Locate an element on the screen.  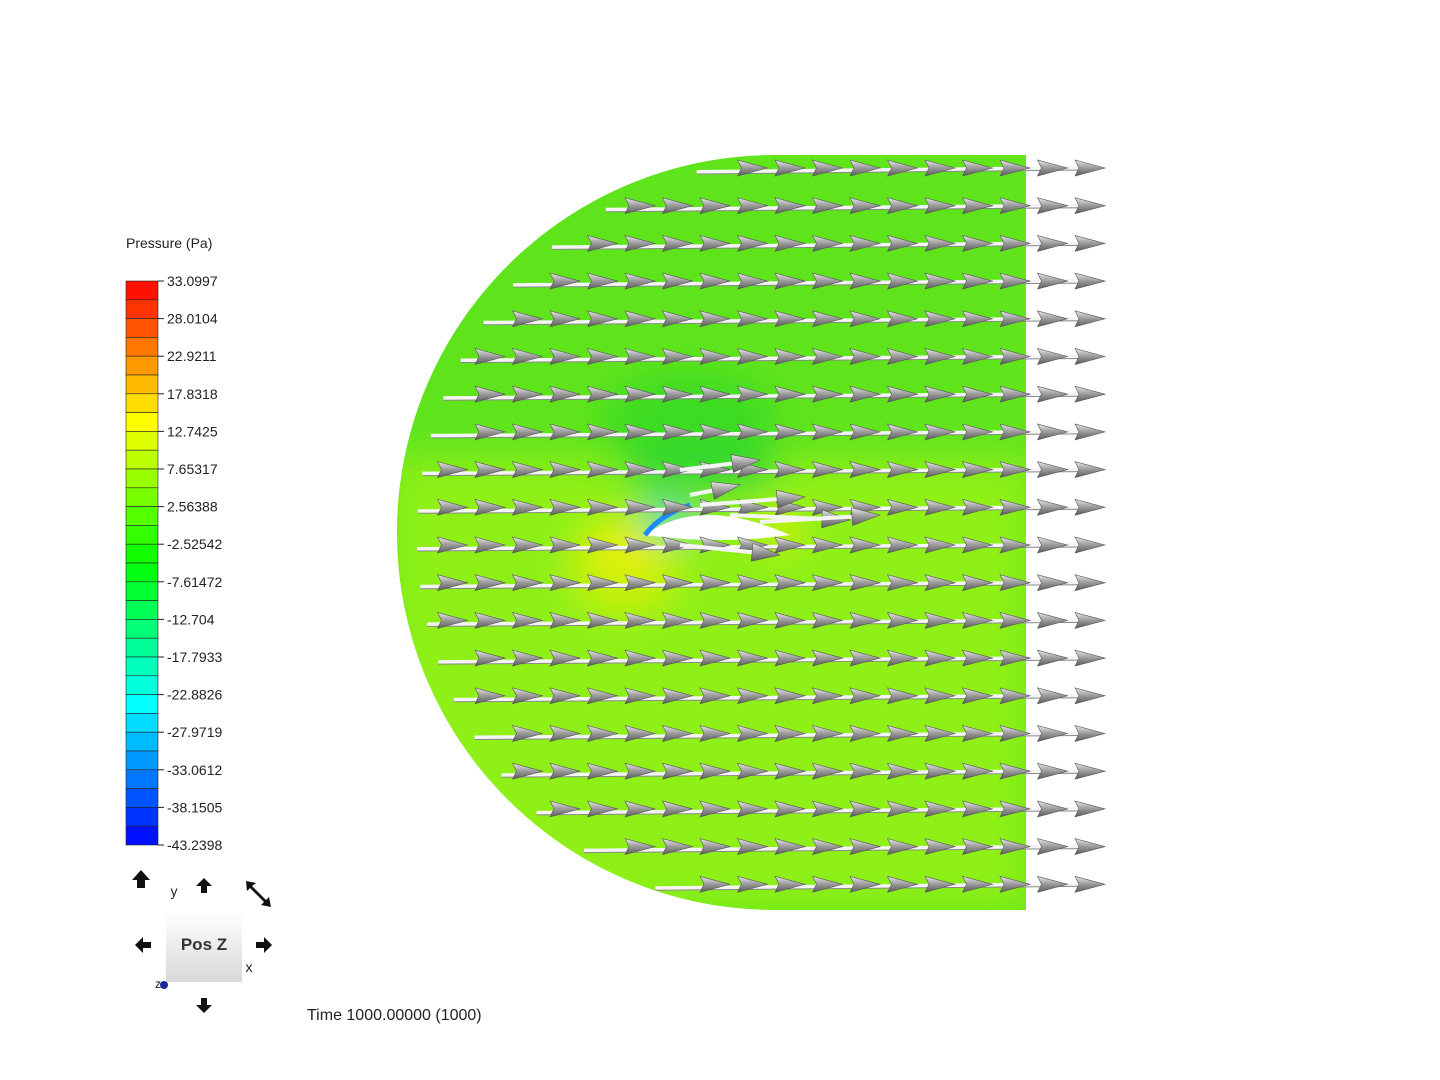
colorbar-label: 28.0104 is located at coordinates (192, 319).